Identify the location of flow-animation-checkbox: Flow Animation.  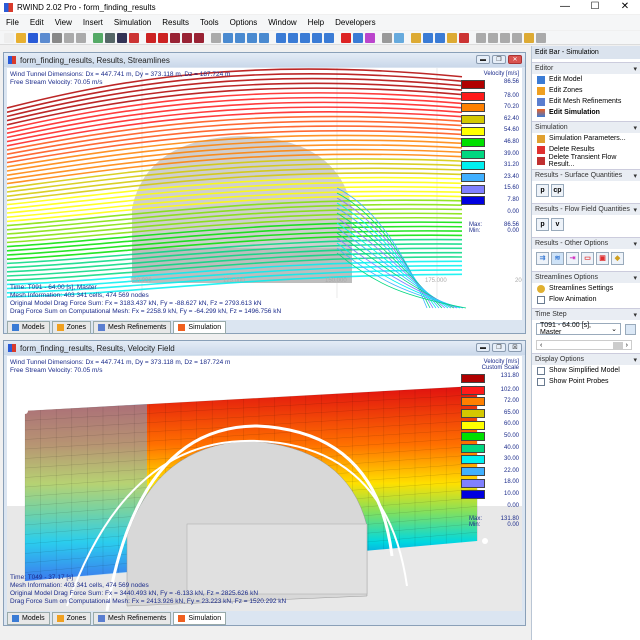
(586, 299).